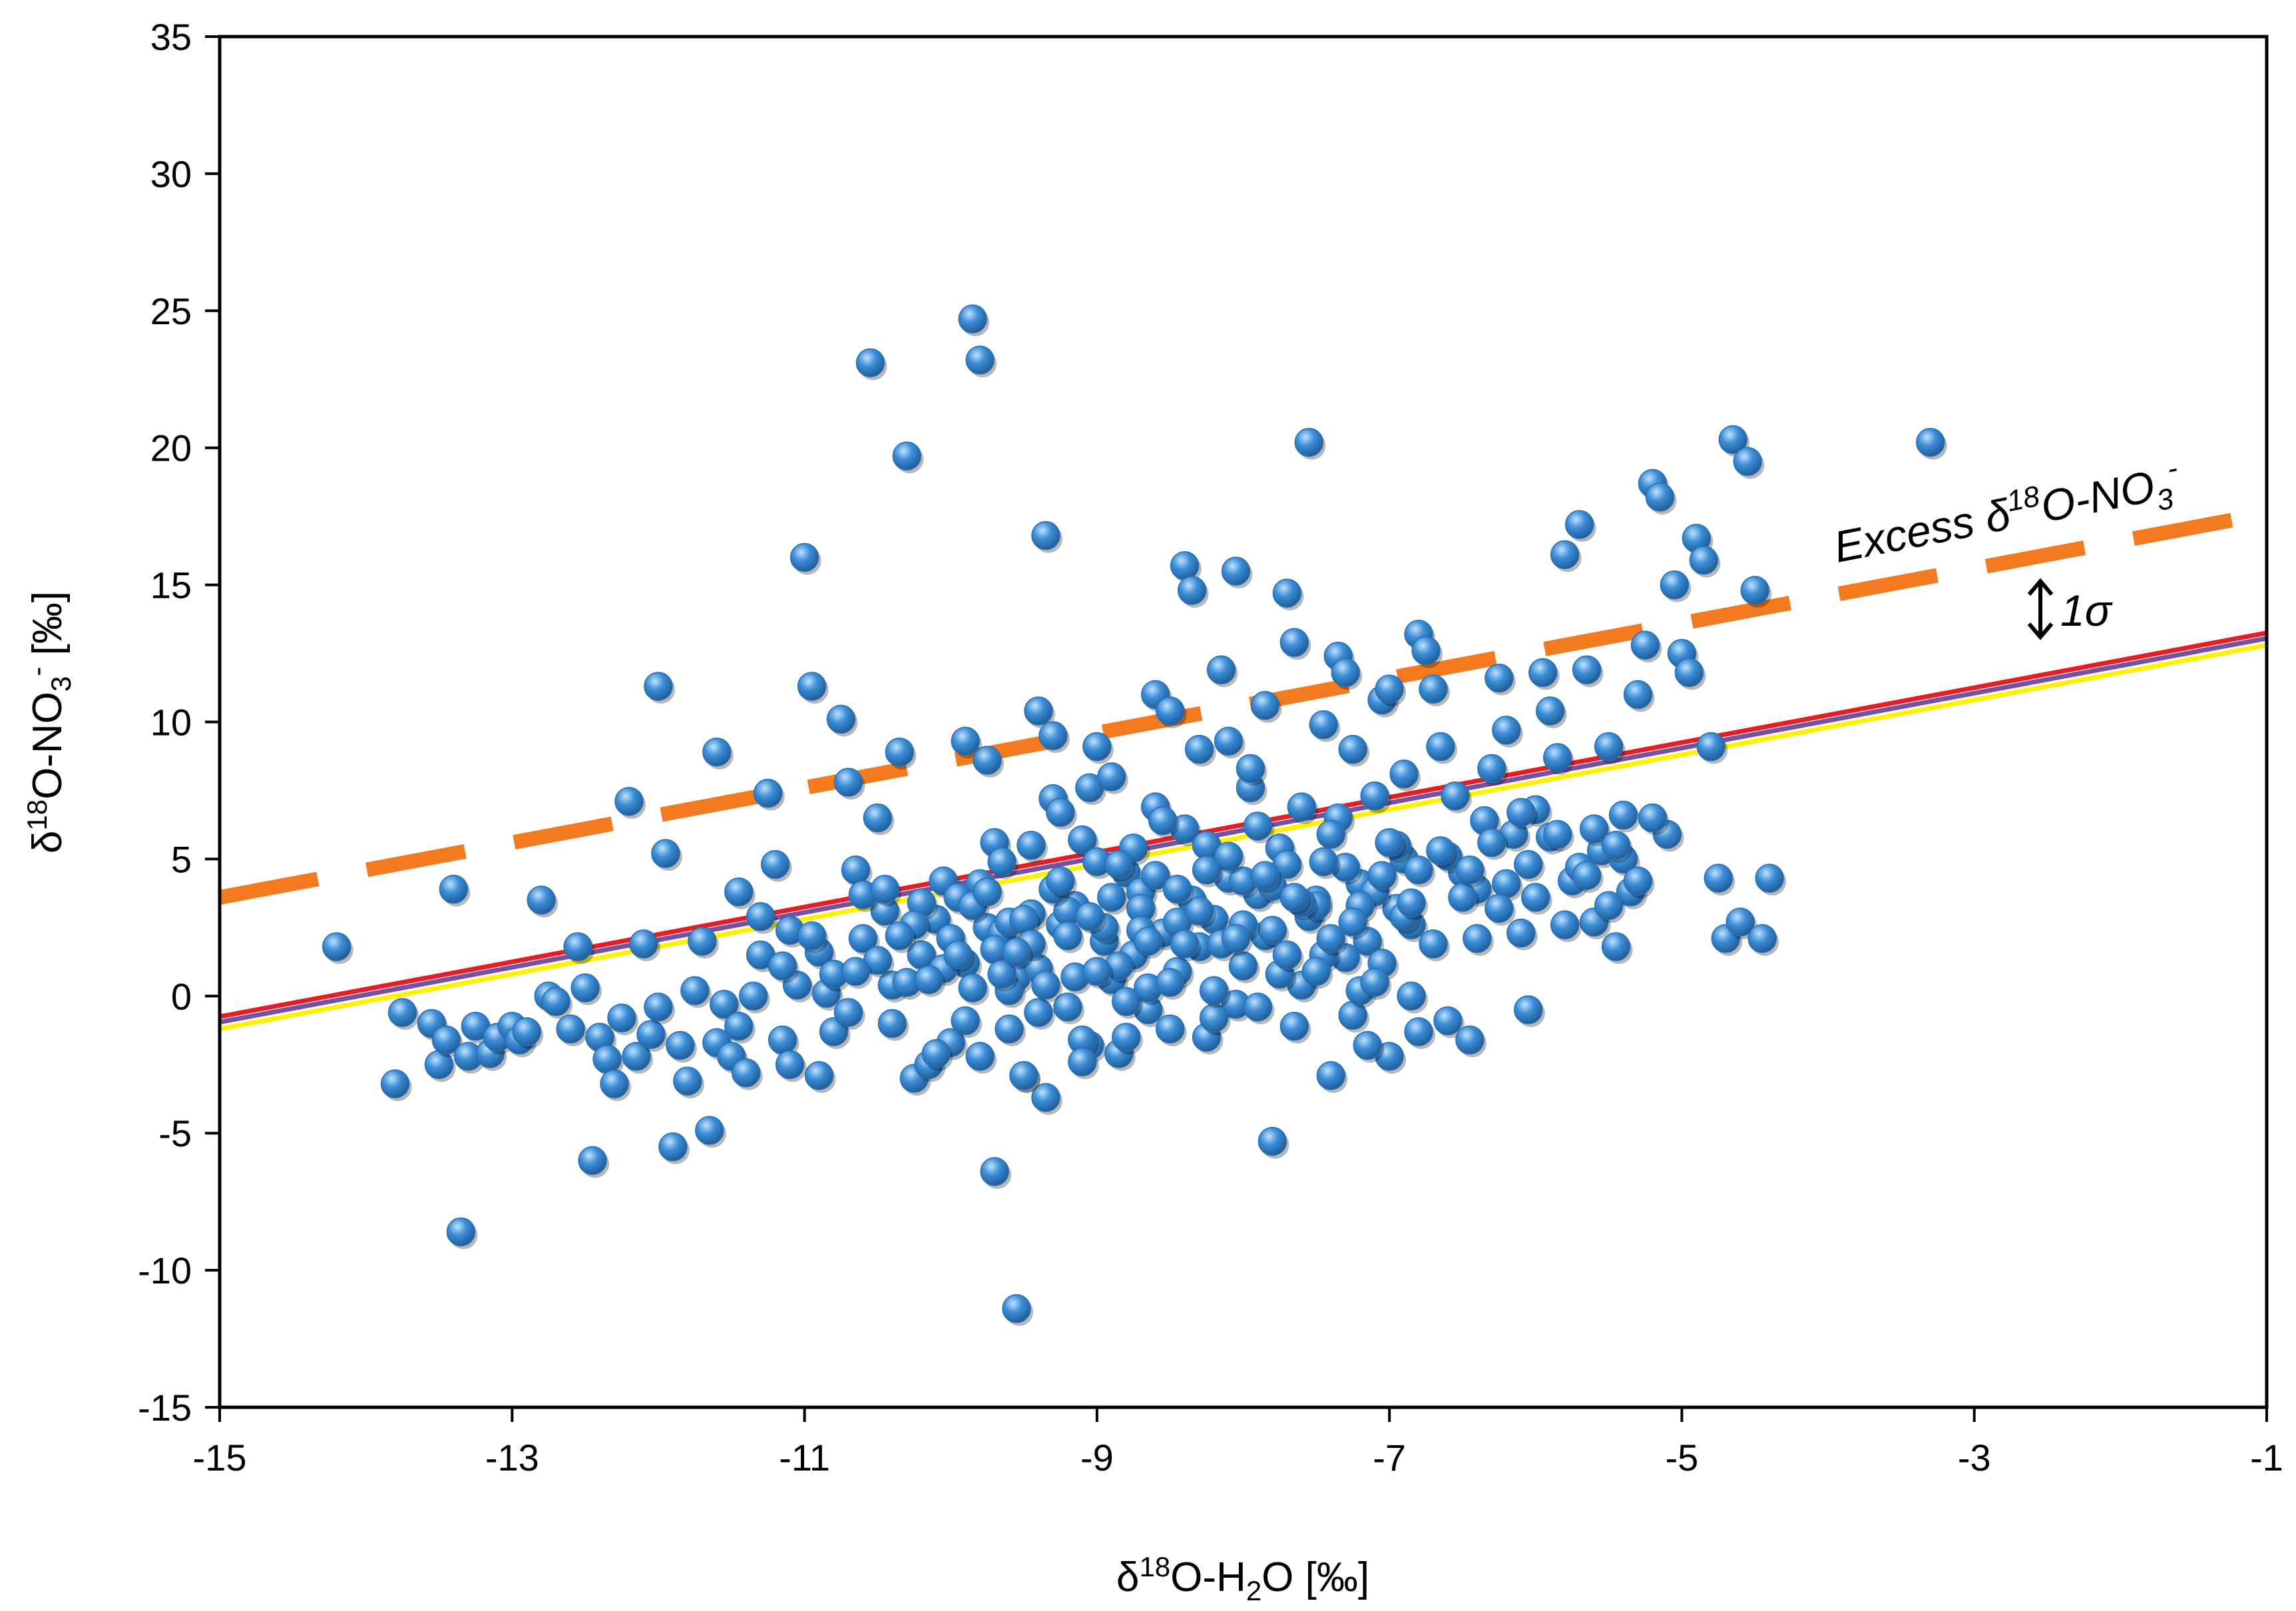 The height and width of the screenshot is (1611, 2296). I want to click on y-axis: -15 -10 -5 0 5 10 15 20 25 30 35, so click(179, 722).